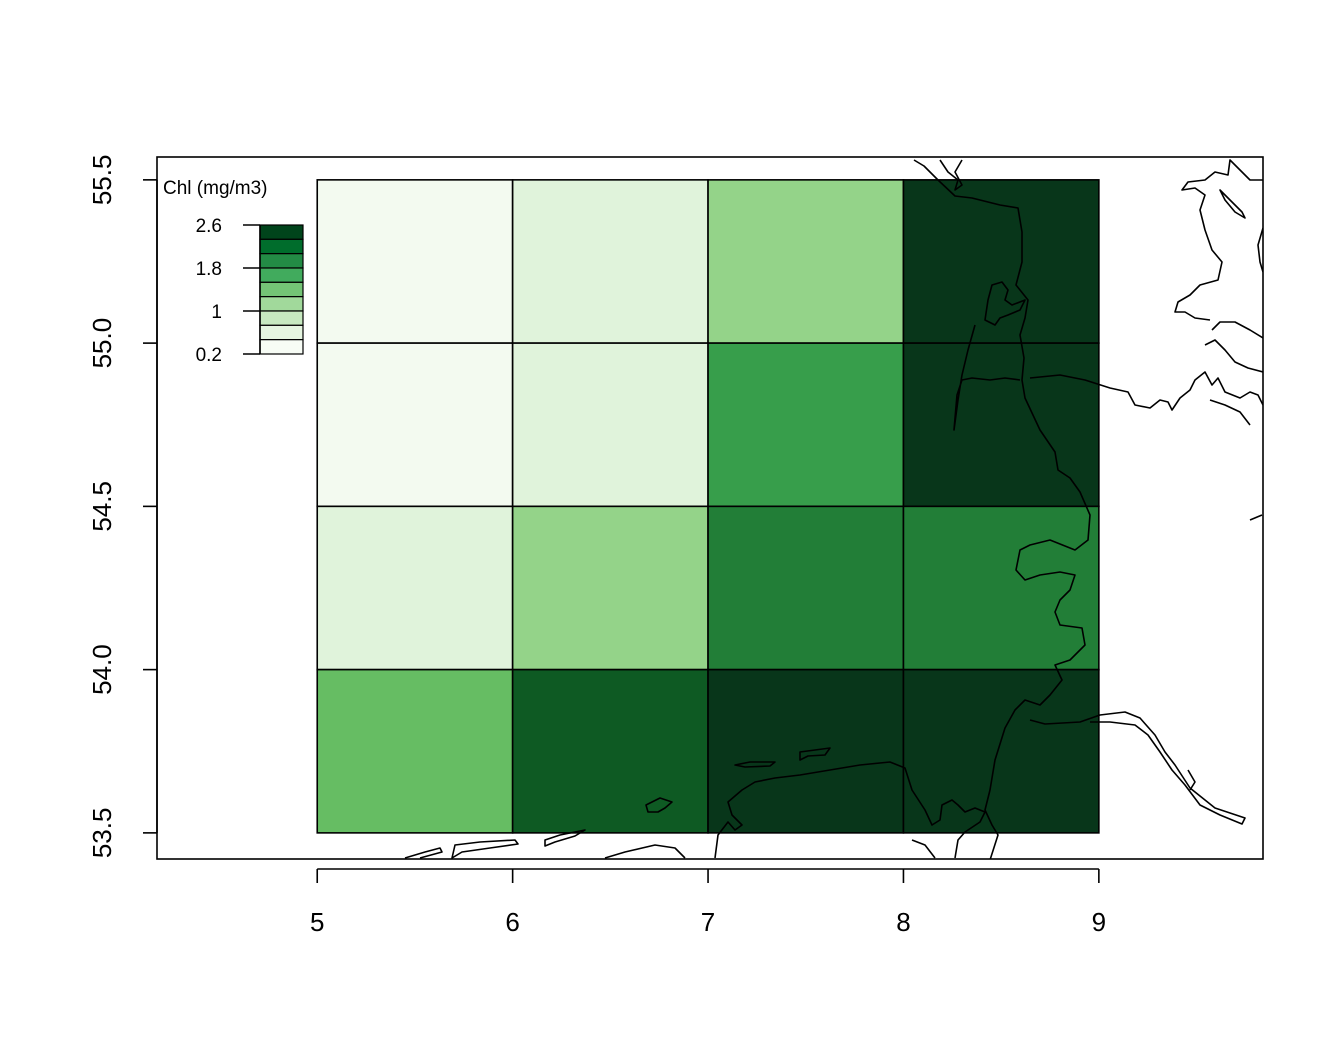 The height and width of the screenshot is (1056, 1344). Describe the element at coordinates (209, 269) in the screenshot. I see `legend-tick-label: 1.8` at that location.